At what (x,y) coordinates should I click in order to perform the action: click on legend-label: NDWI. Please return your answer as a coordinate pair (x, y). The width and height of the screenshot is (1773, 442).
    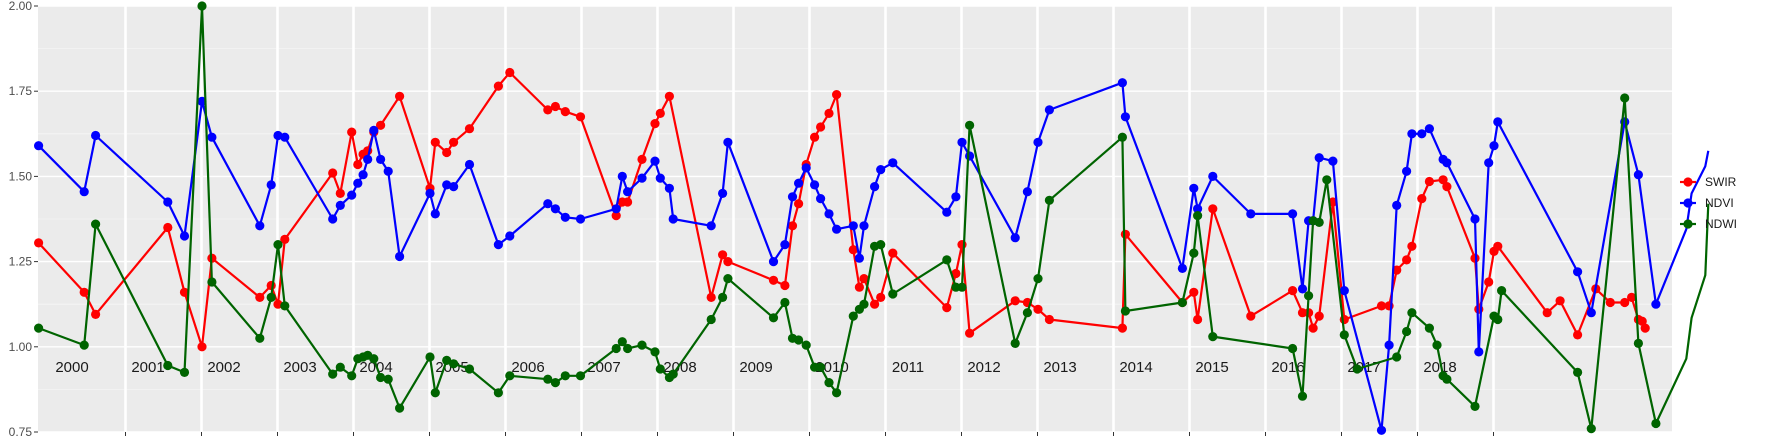
    Looking at the image, I should click on (1721, 224).